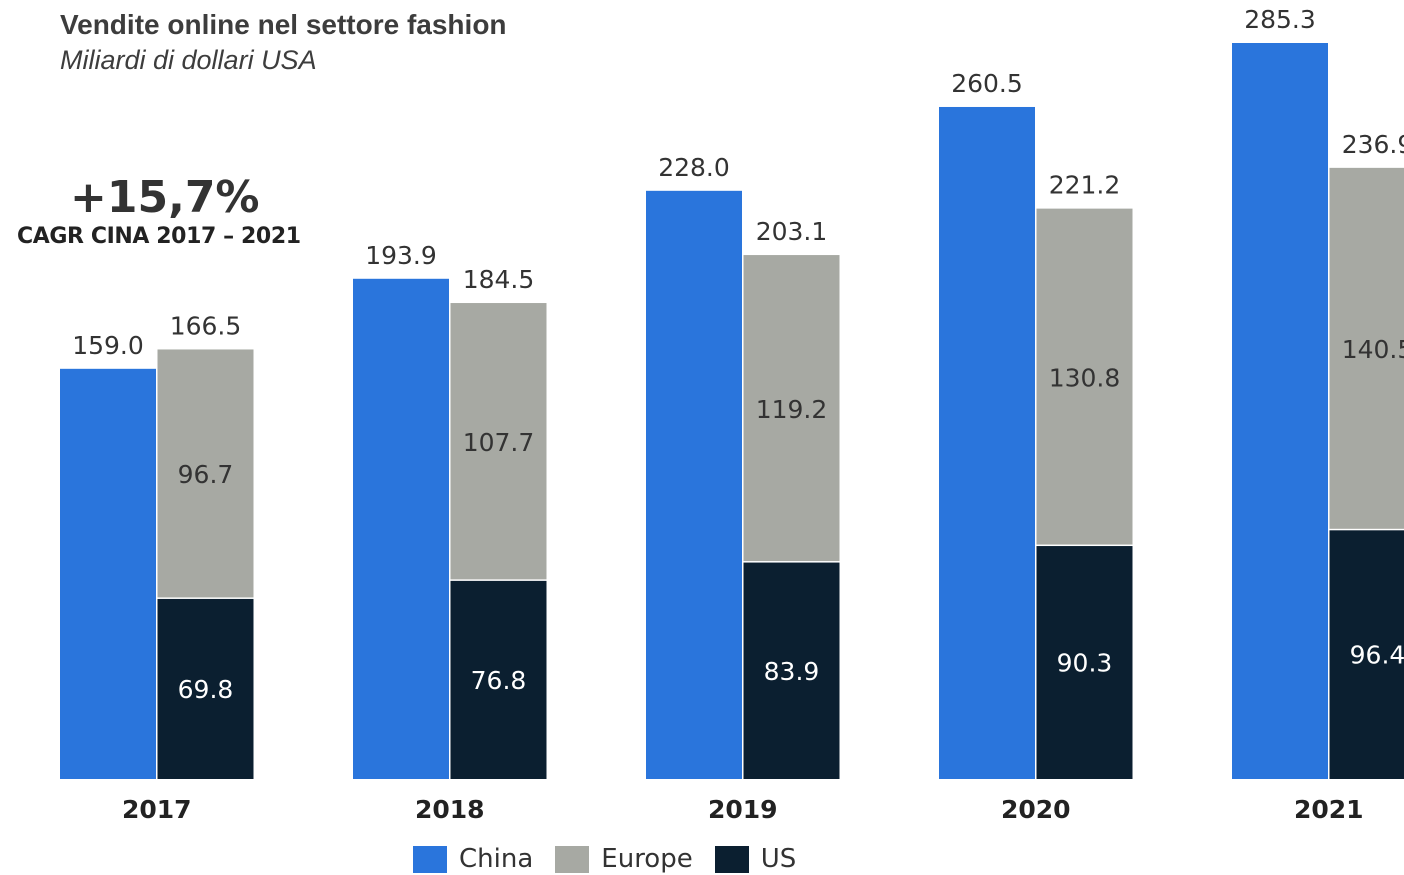  What do you see at coordinates (108, 345) in the screenshot?
I see `label-china-2017: 159.0` at bounding box center [108, 345].